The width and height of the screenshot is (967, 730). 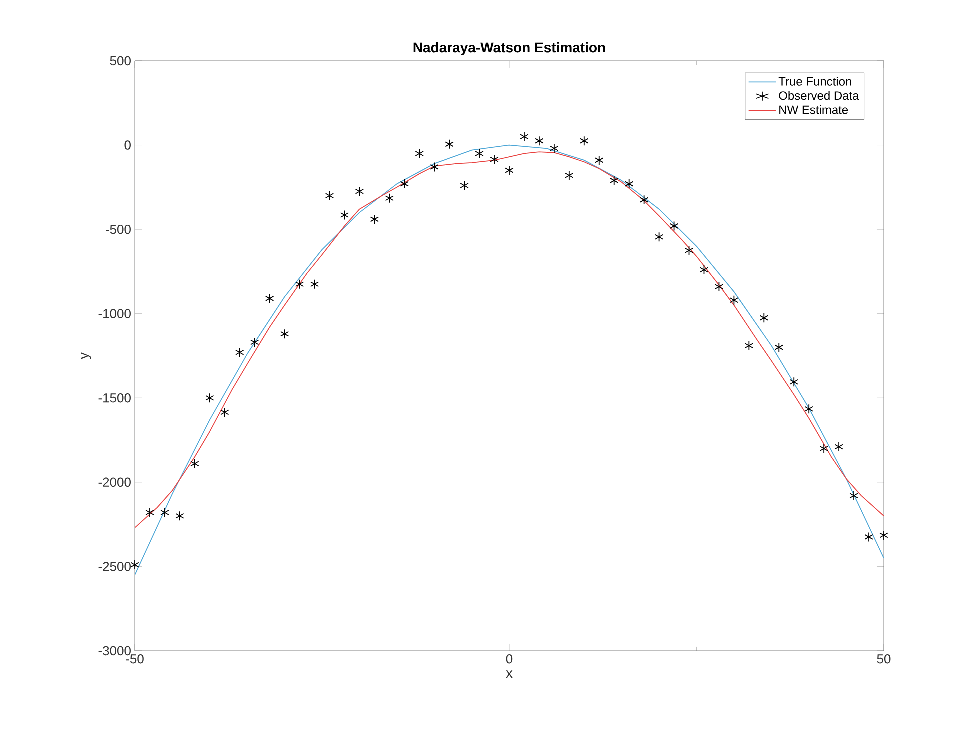 What do you see at coordinates (114, 651) in the screenshot?
I see `y-tick-label: -3000` at bounding box center [114, 651].